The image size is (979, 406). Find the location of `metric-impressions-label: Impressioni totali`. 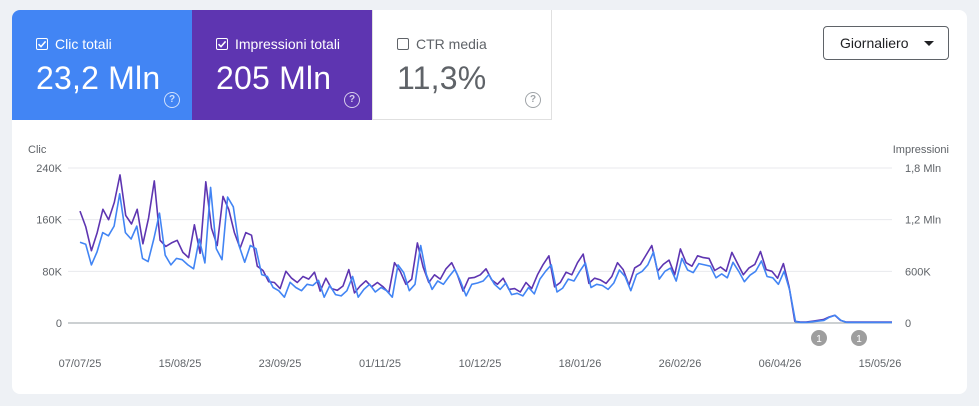

metric-impressions-label: Impressioni totali is located at coordinates (288, 44).